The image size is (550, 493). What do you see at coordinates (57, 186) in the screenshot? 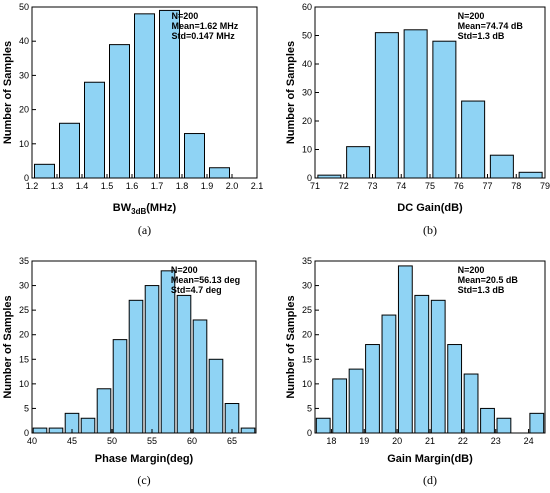
I see `x-tick-label: 1.3` at bounding box center [57, 186].